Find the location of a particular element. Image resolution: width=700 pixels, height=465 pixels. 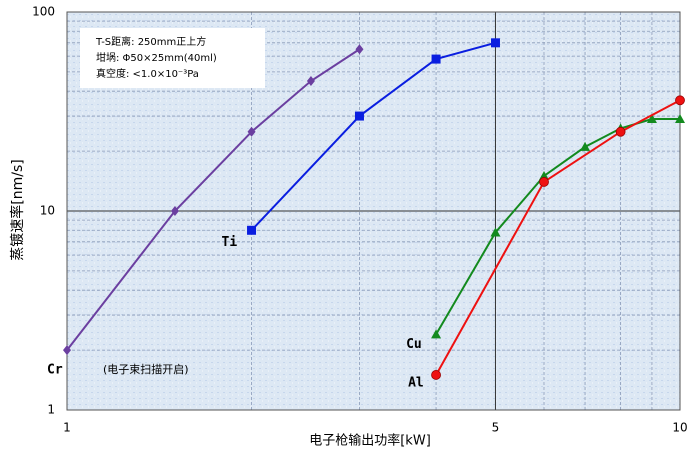

series-label: Al is located at coordinates (416, 382).